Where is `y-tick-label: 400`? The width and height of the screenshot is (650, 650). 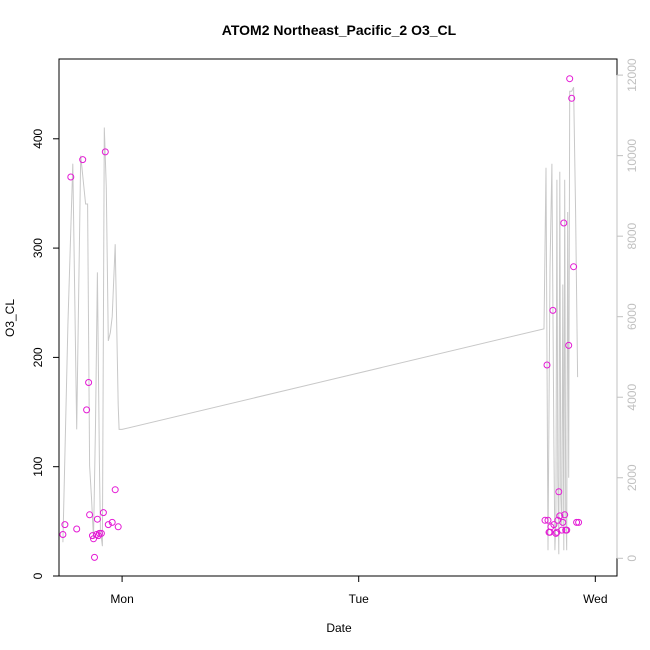 y-tick-label: 400 is located at coordinates (38, 138).